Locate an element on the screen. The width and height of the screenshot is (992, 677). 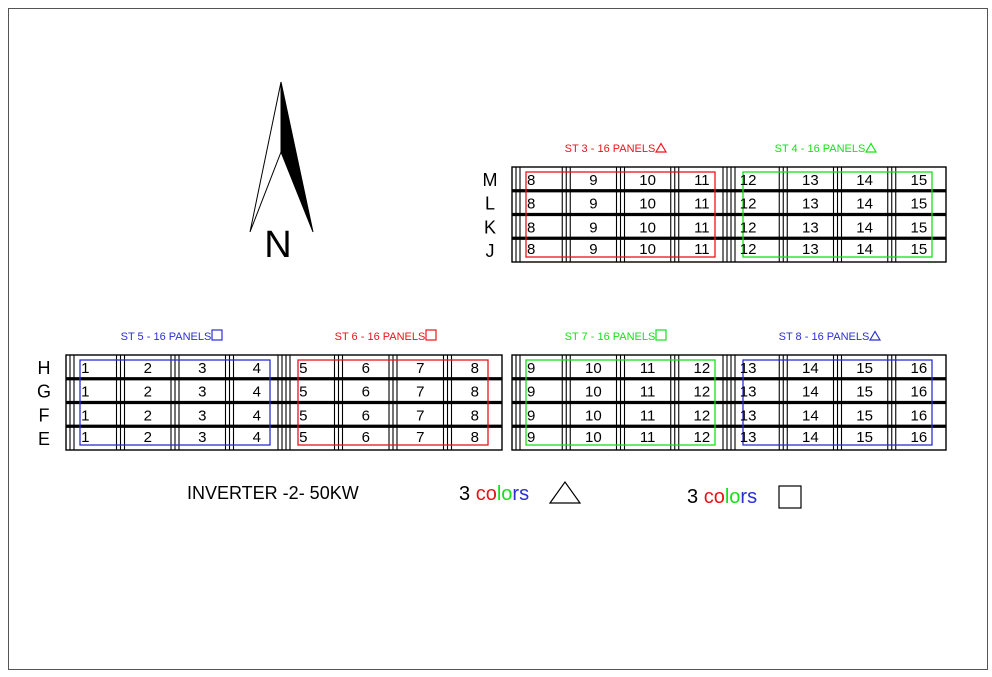
legend-item-square: 3 colors is located at coordinates (744, 497).